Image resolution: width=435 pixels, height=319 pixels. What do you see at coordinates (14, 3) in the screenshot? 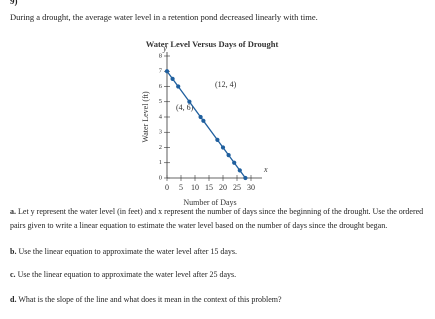
I see `problem-number: 9)` at bounding box center [14, 3].